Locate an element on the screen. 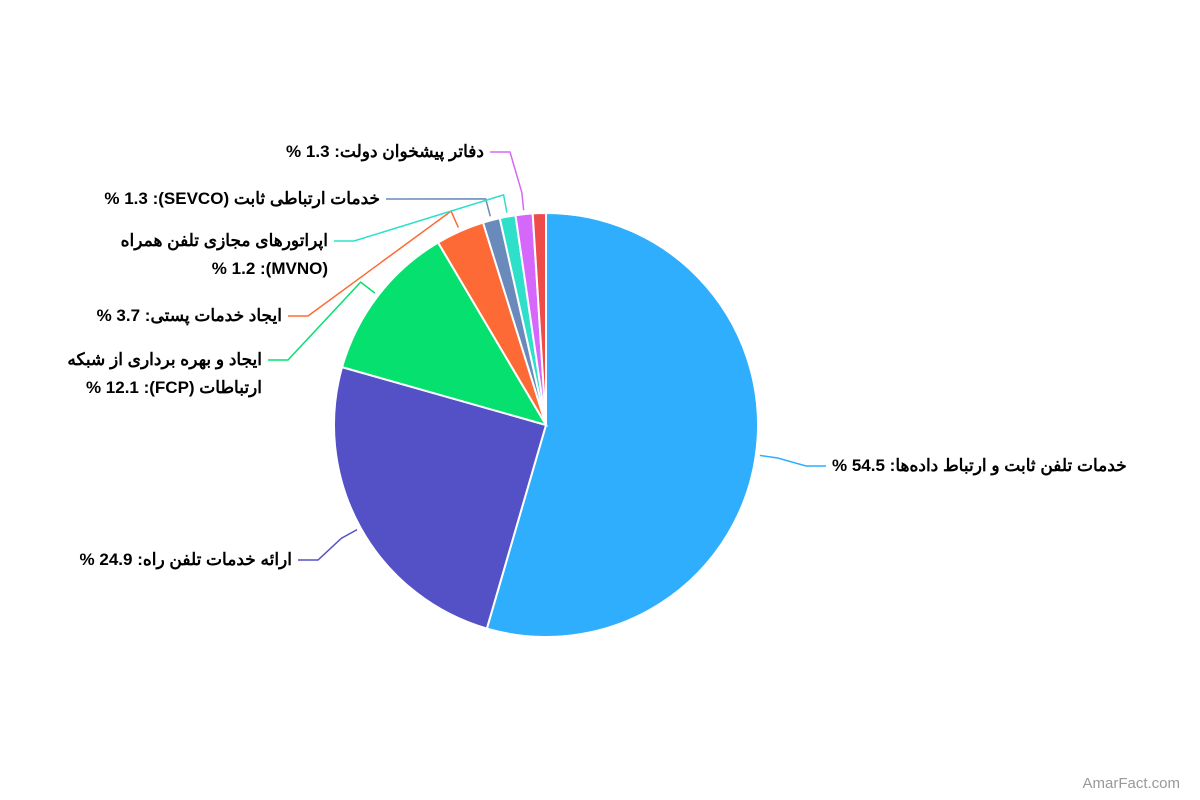 The height and width of the screenshot is (800, 1200). data-label: ایجاد خدمات پستی: 3.7 % is located at coordinates (189, 315).